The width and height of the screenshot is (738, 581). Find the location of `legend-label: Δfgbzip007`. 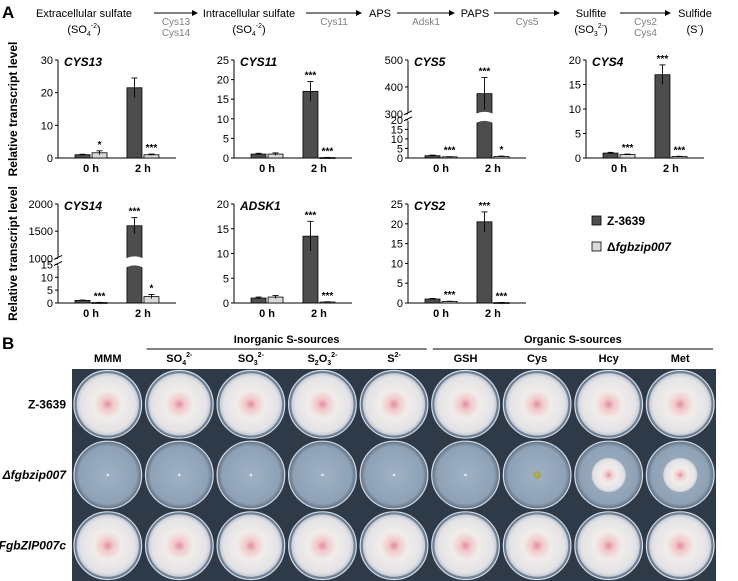

legend-label: Δfgbzip007 is located at coordinates (639, 247).